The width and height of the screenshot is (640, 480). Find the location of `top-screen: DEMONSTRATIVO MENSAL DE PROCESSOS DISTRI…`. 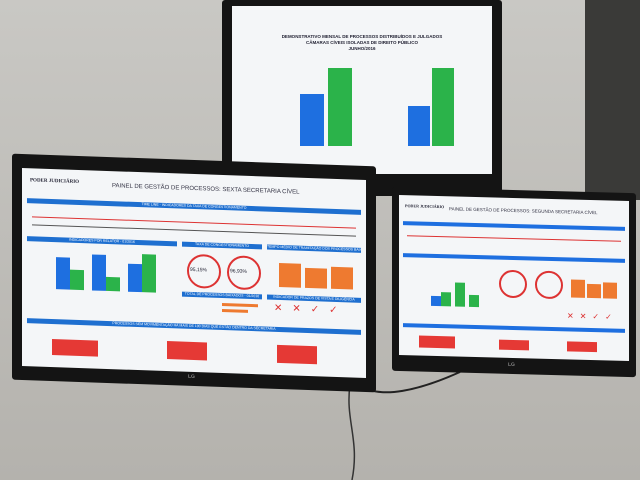

top-screen: DEMONSTRATIVO MENSAL DE PROCESSOS DISTRI… is located at coordinates (362, 90).